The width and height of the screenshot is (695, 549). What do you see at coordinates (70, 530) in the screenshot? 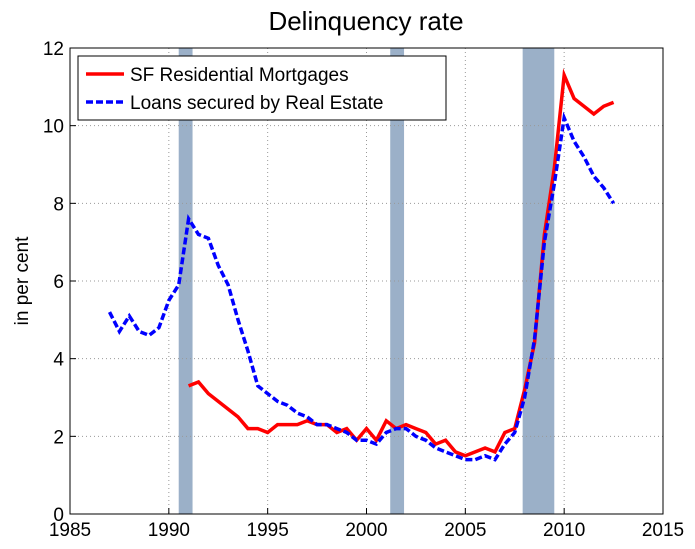
I see `x-tick-label: 1985` at bounding box center [70, 530].